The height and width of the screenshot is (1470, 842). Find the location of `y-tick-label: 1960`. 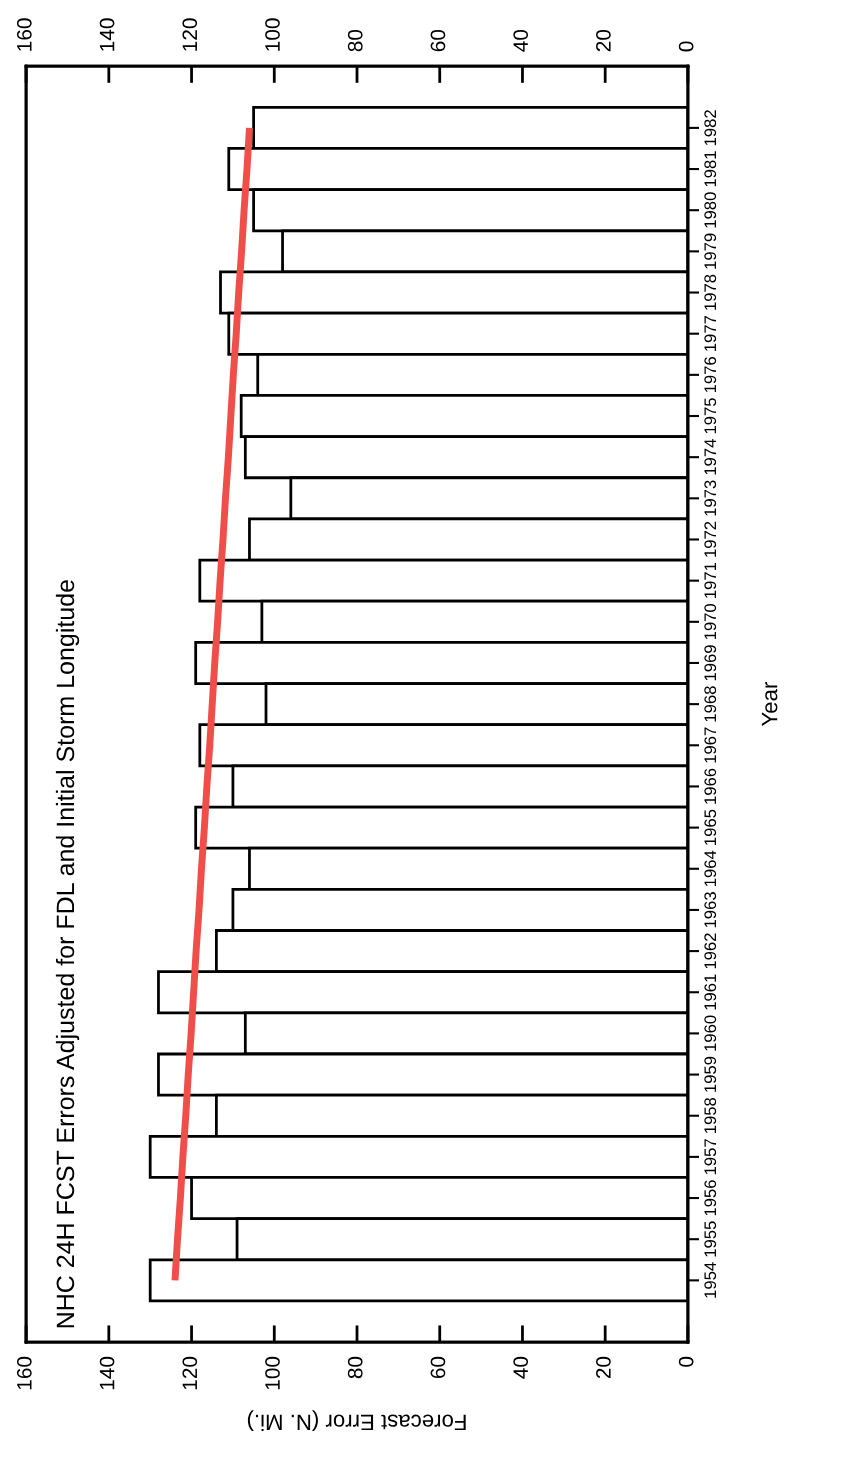

y-tick-label: 1960 is located at coordinates (710, 1033).